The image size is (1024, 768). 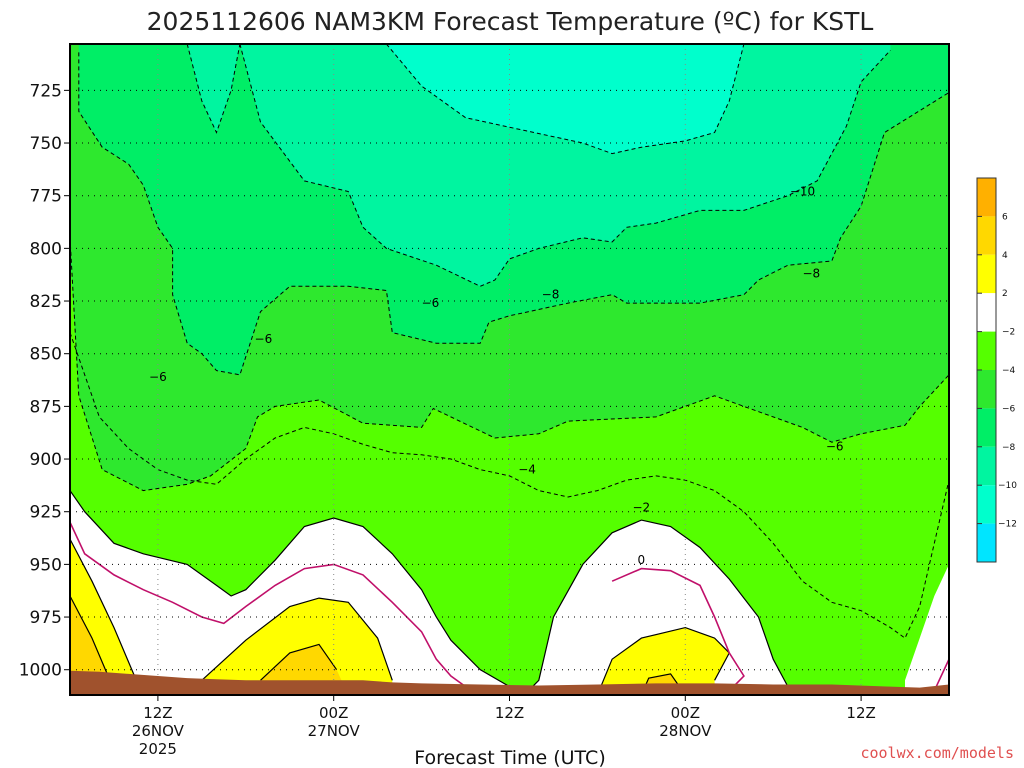 I want to click on y-tick-label-875: 875, so click(x=46, y=407).